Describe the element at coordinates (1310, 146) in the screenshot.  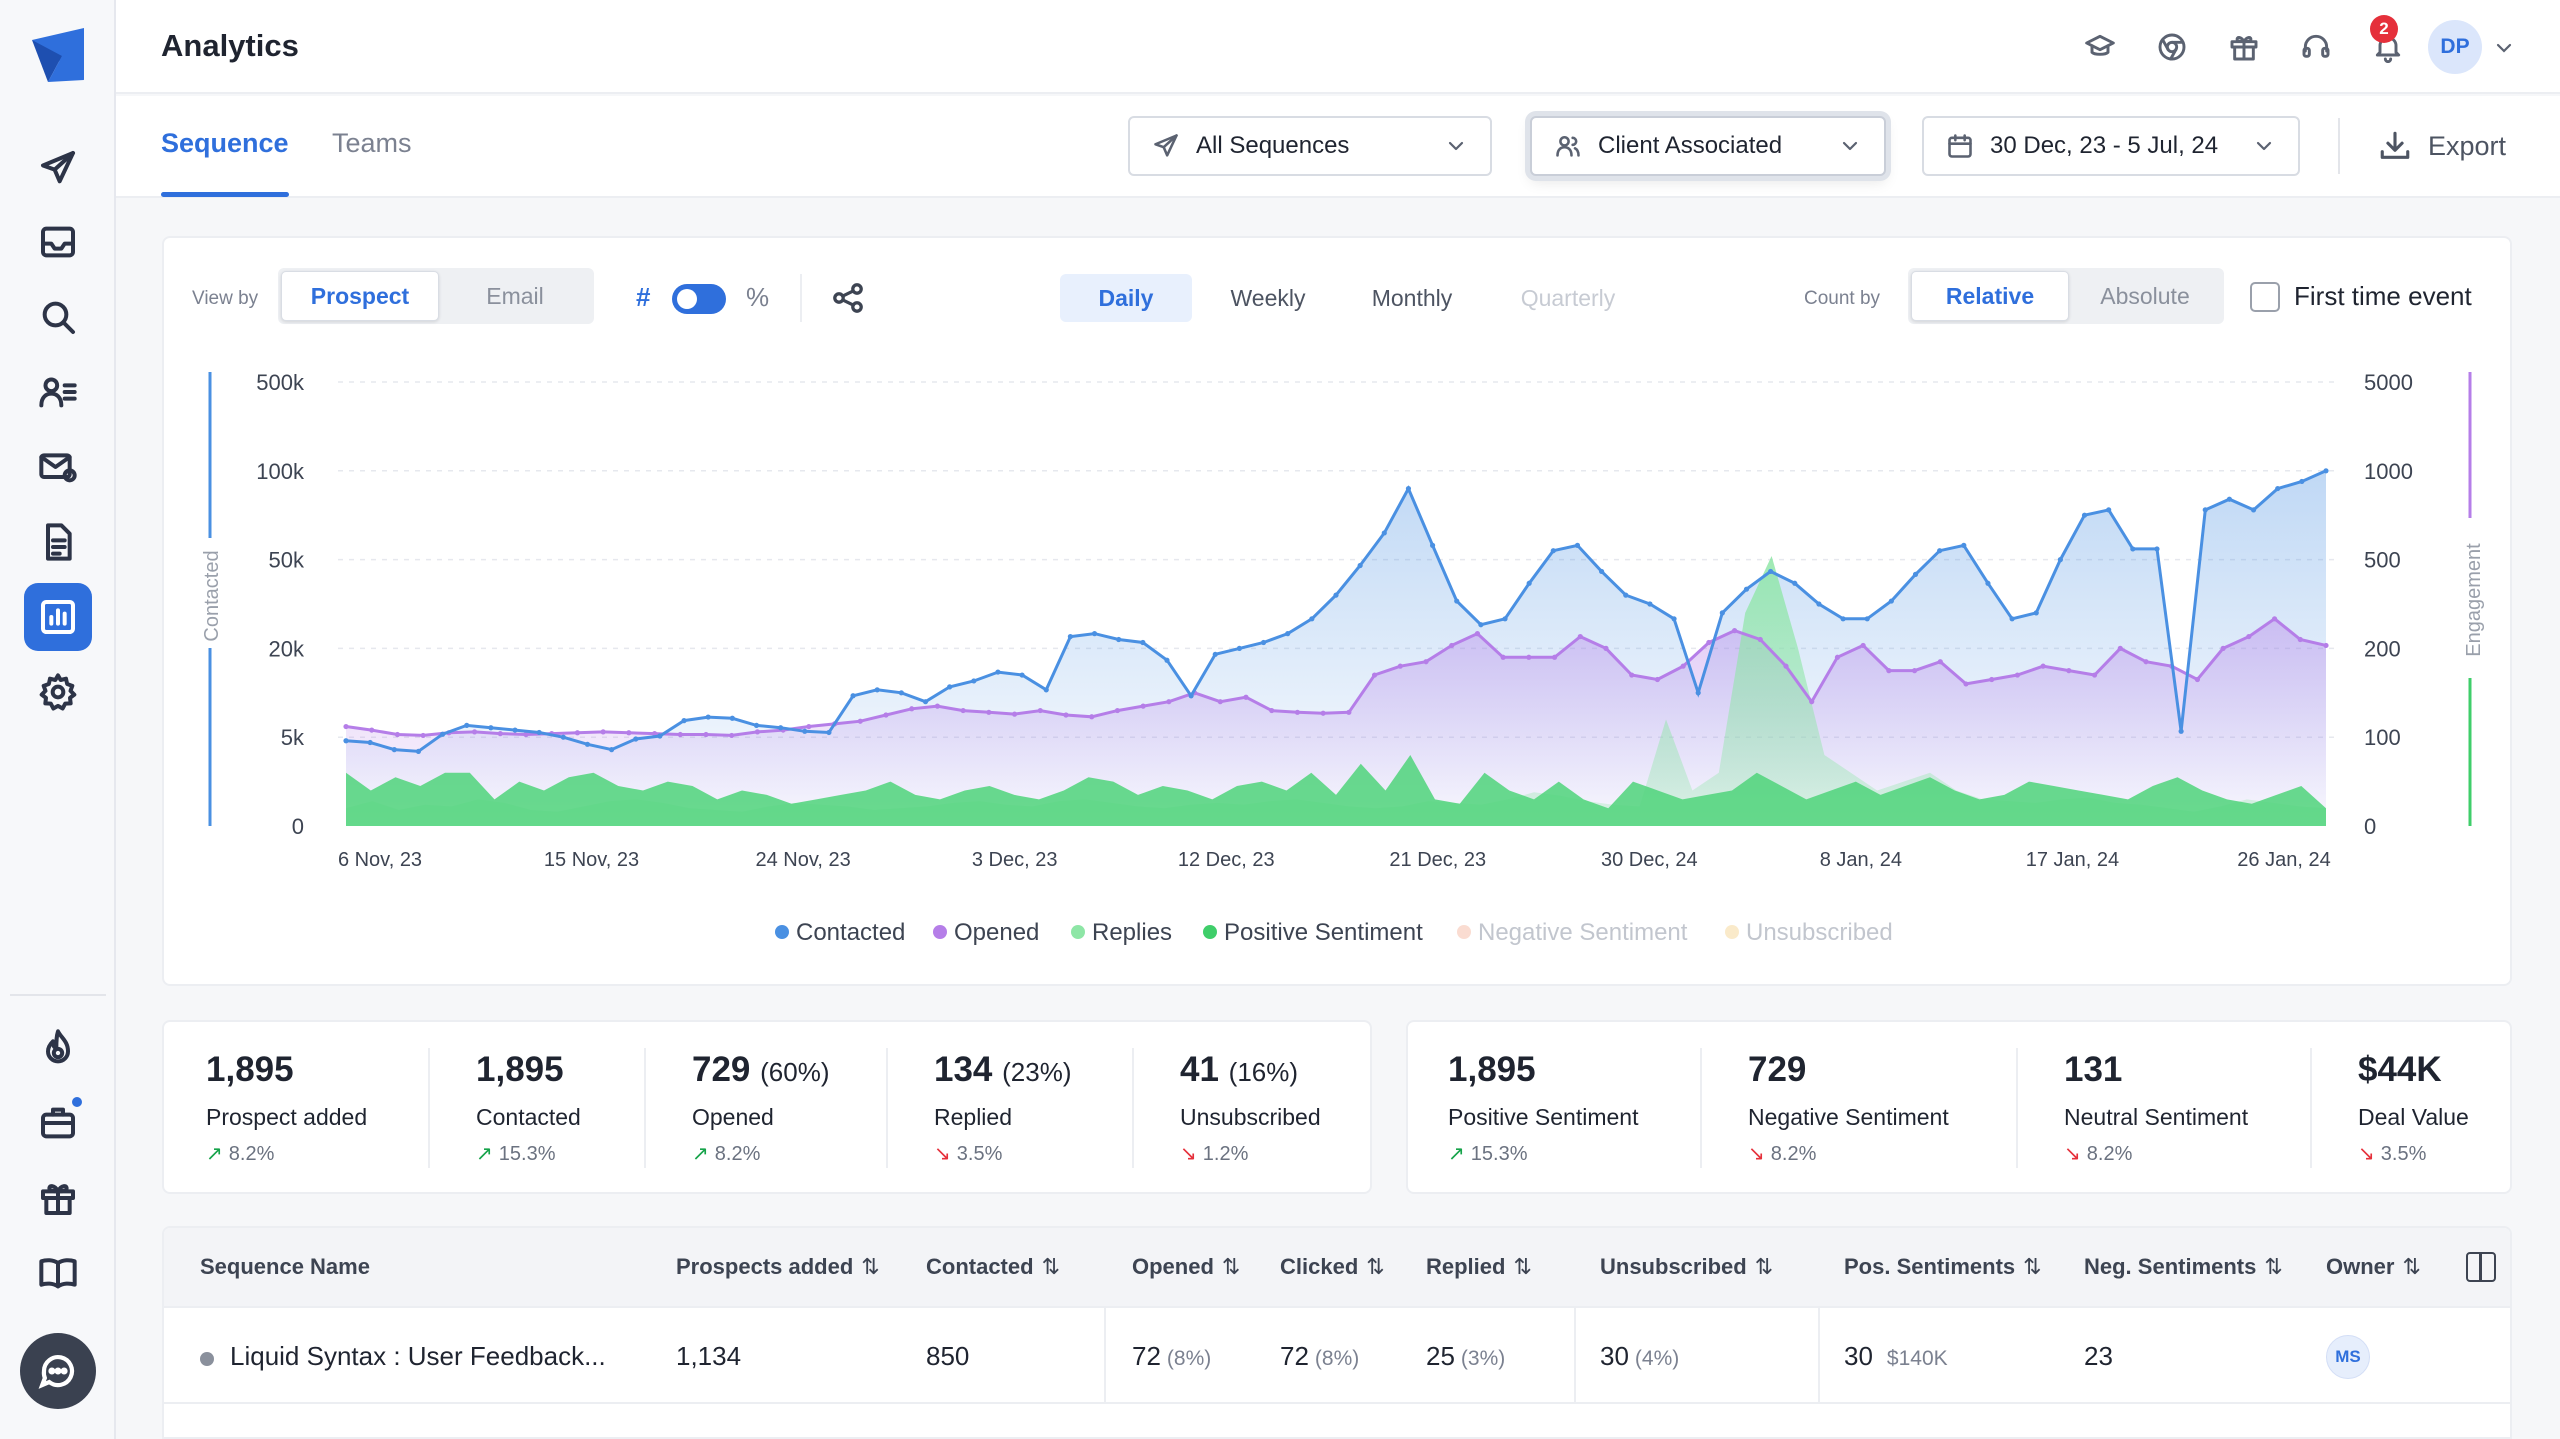
I see `sequences-dropdown: All Sequences` at that location.